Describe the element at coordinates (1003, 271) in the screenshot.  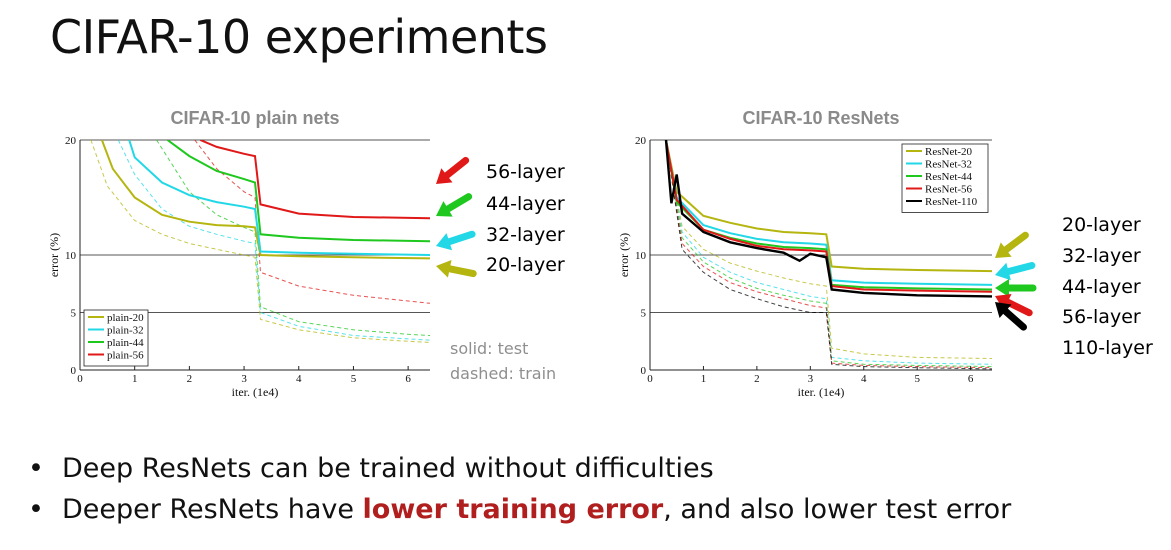
I see `resnet-arrow-32-layer-icon-head` at that location.